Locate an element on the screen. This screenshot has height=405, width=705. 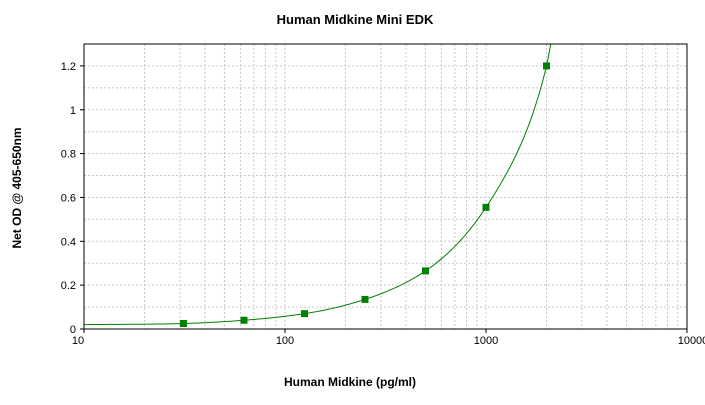
x-axis-label: Human Midkine (pg/ml) is located at coordinates (350, 382).